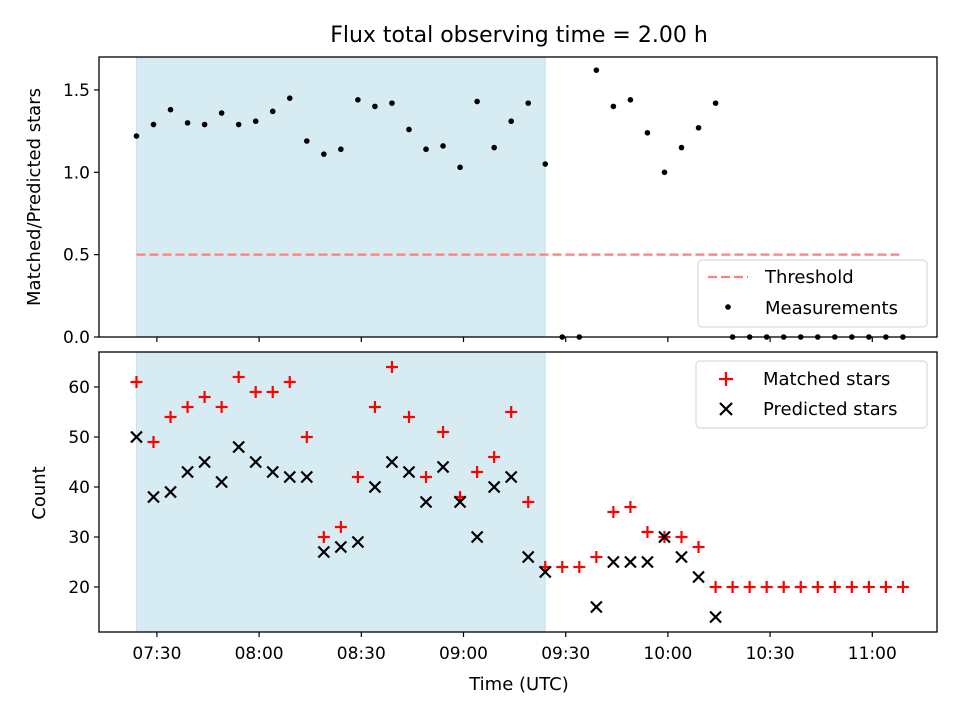 The width and height of the screenshot is (960, 720). What do you see at coordinates (831, 308) in the screenshot?
I see `measurements-legend-label: Measurements` at bounding box center [831, 308].